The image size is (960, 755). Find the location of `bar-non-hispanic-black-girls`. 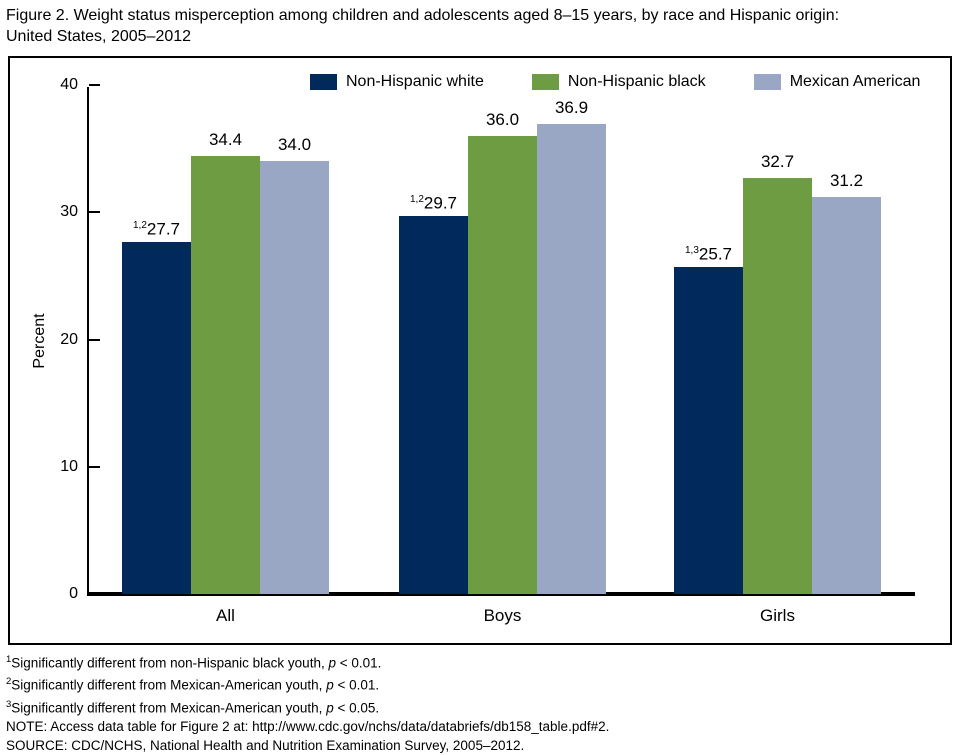

bar-non-hispanic-black-girls is located at coordinates (777, 385).